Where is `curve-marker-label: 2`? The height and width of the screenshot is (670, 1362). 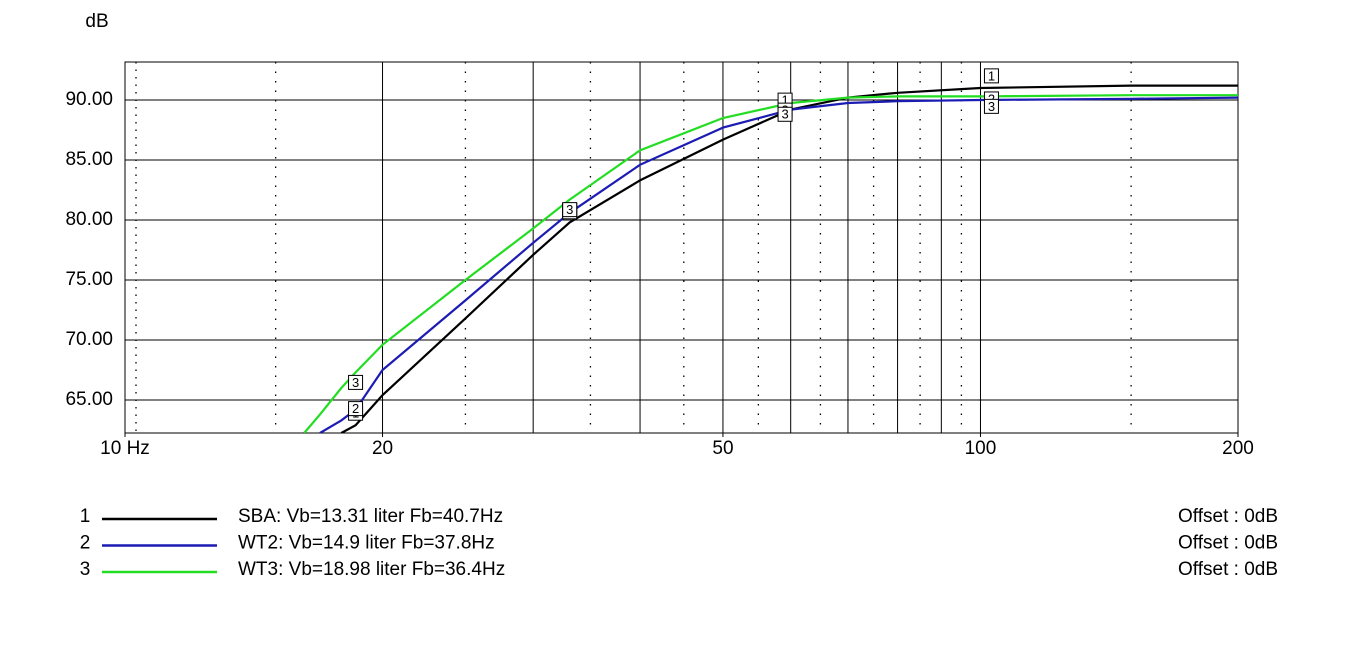
curve-marker-label: 2 is located at coordinates (355, 408).